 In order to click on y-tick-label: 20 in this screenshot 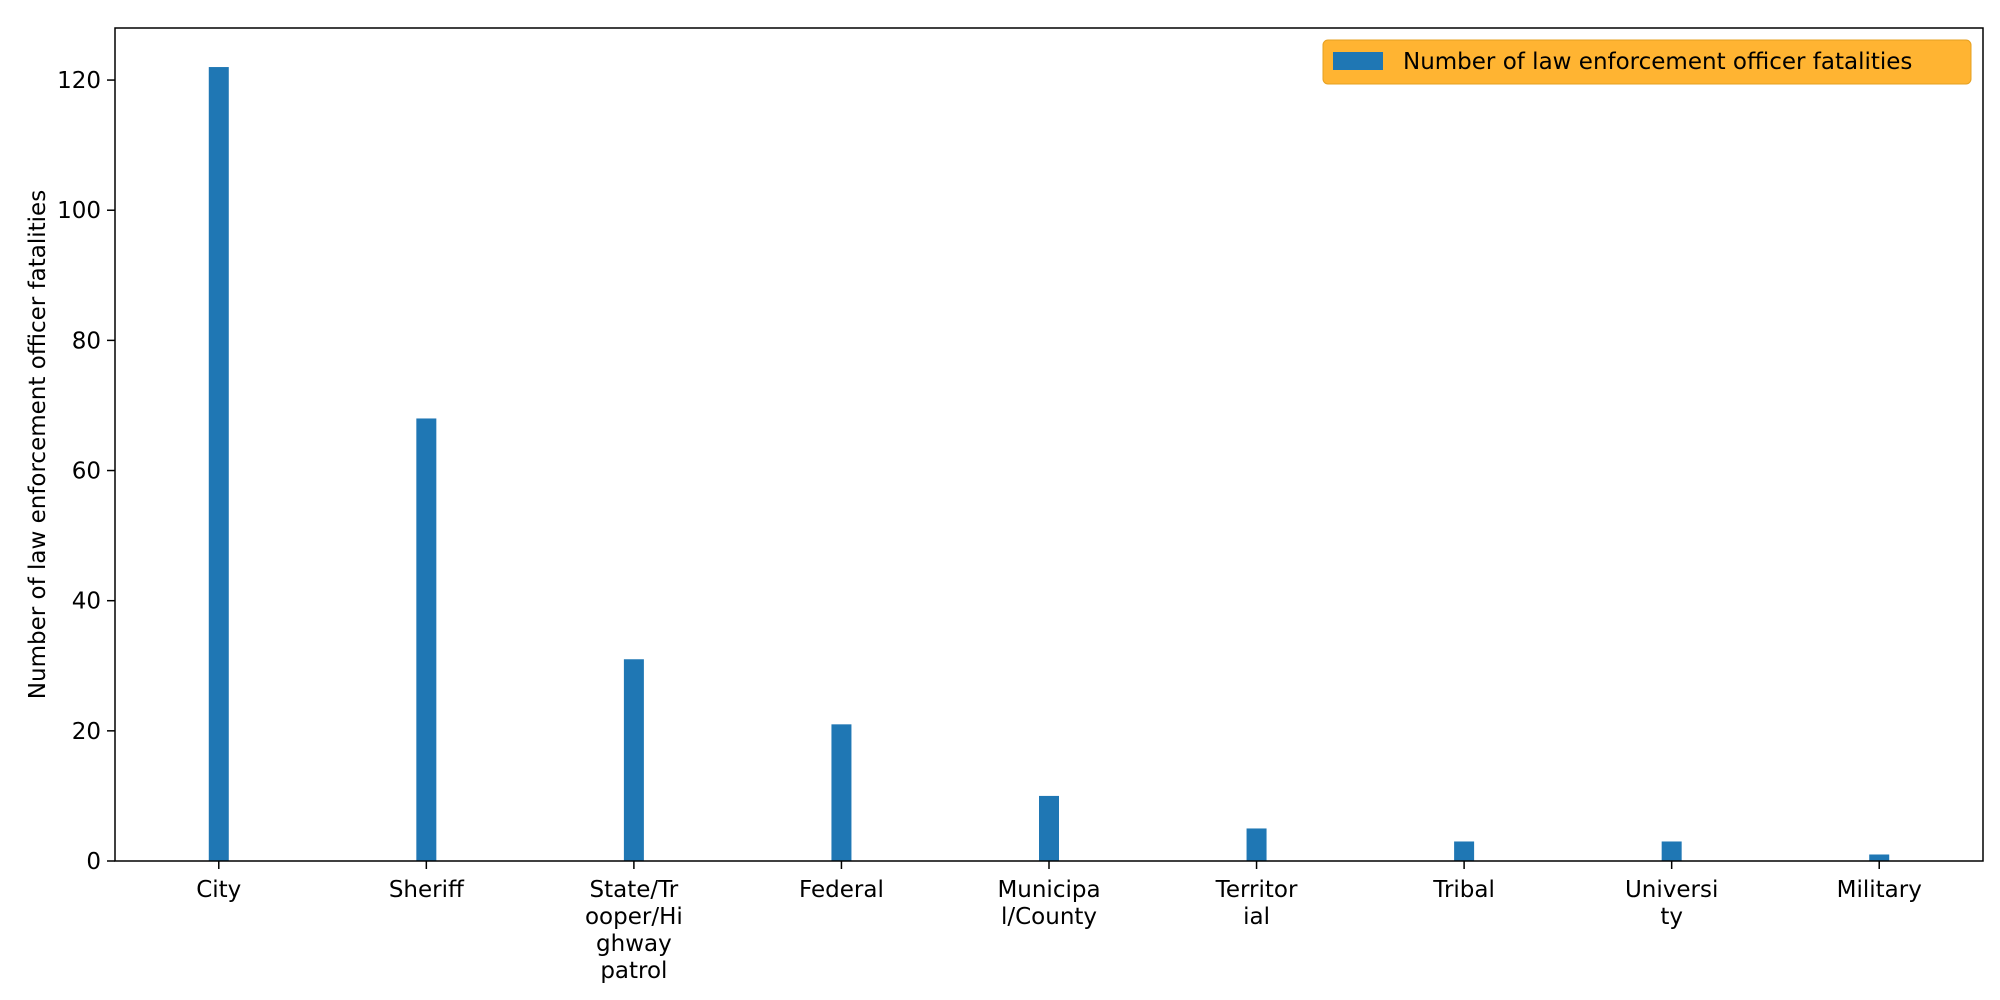, I will do `click(86, 732)`.